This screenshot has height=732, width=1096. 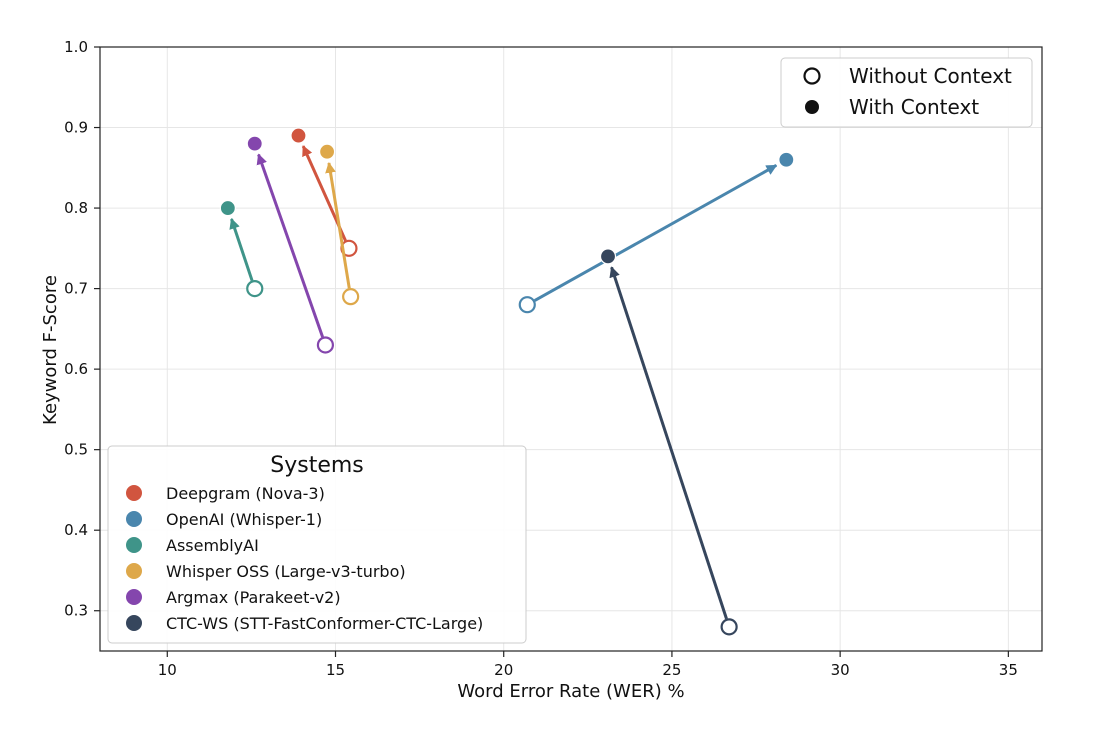 I want to click on with-context-label: With Context, so click(x=914, y=107).